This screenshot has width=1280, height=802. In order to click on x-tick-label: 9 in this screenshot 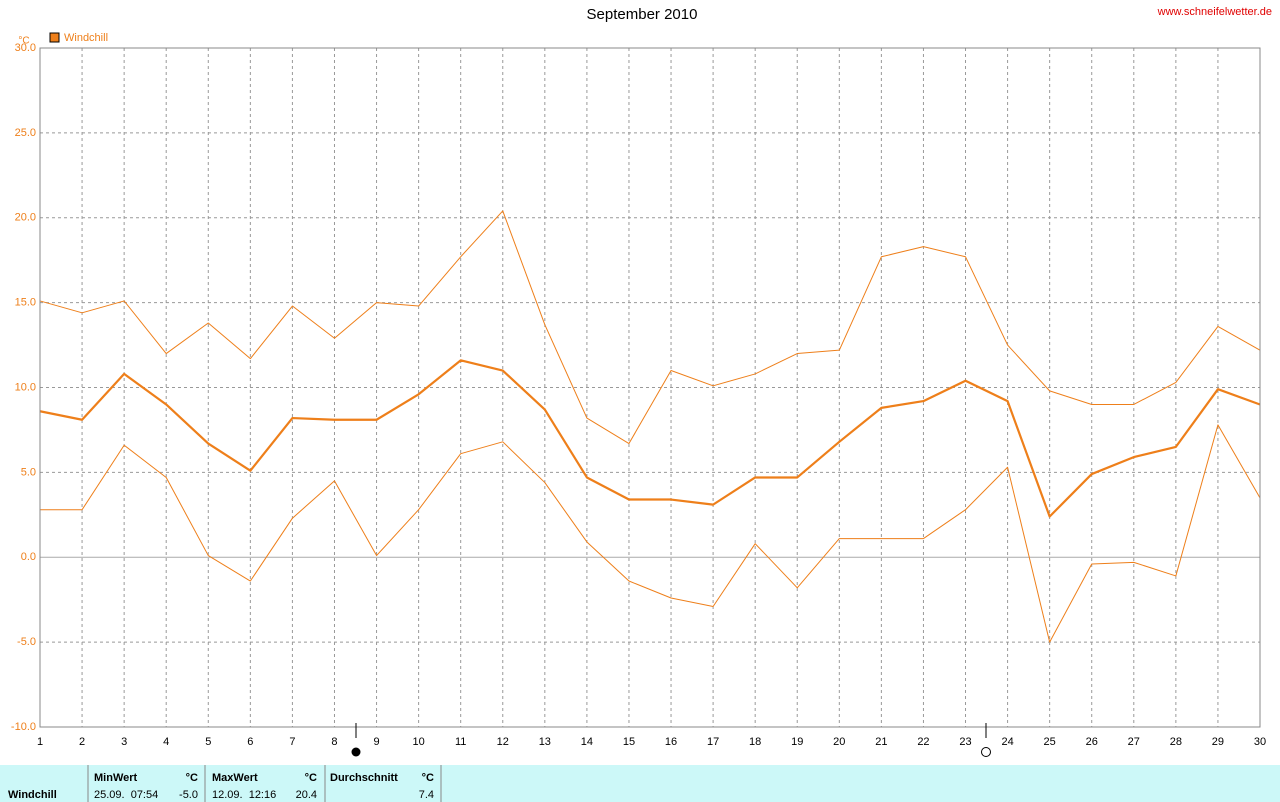, I will do `click(376, 742)`.